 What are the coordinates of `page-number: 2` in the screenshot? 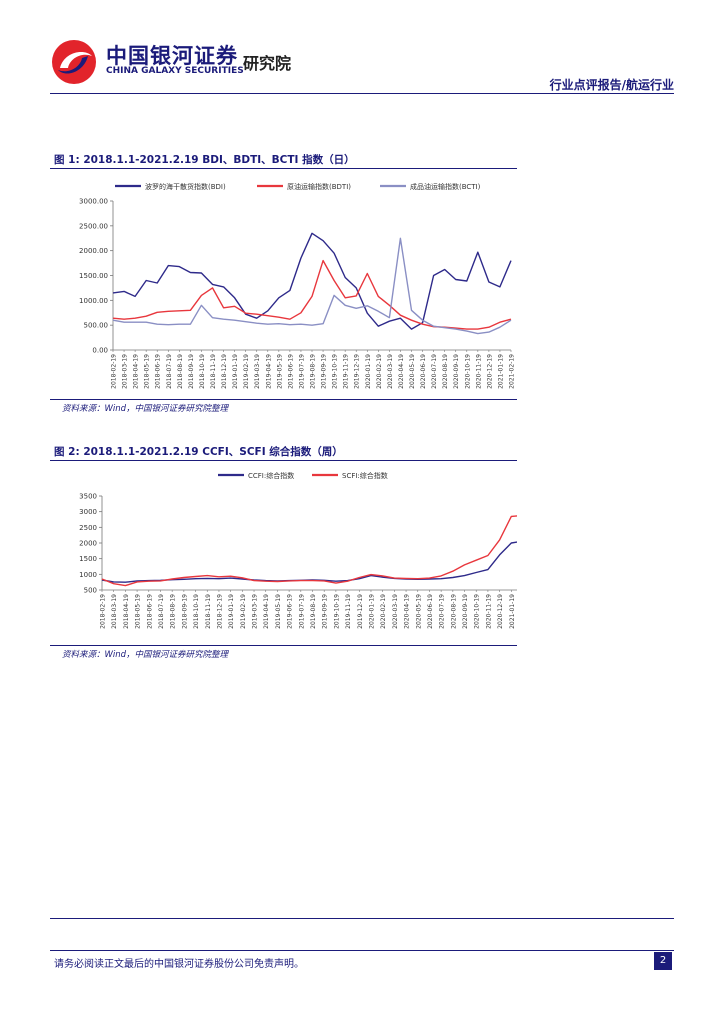 It's located at (663, 961).